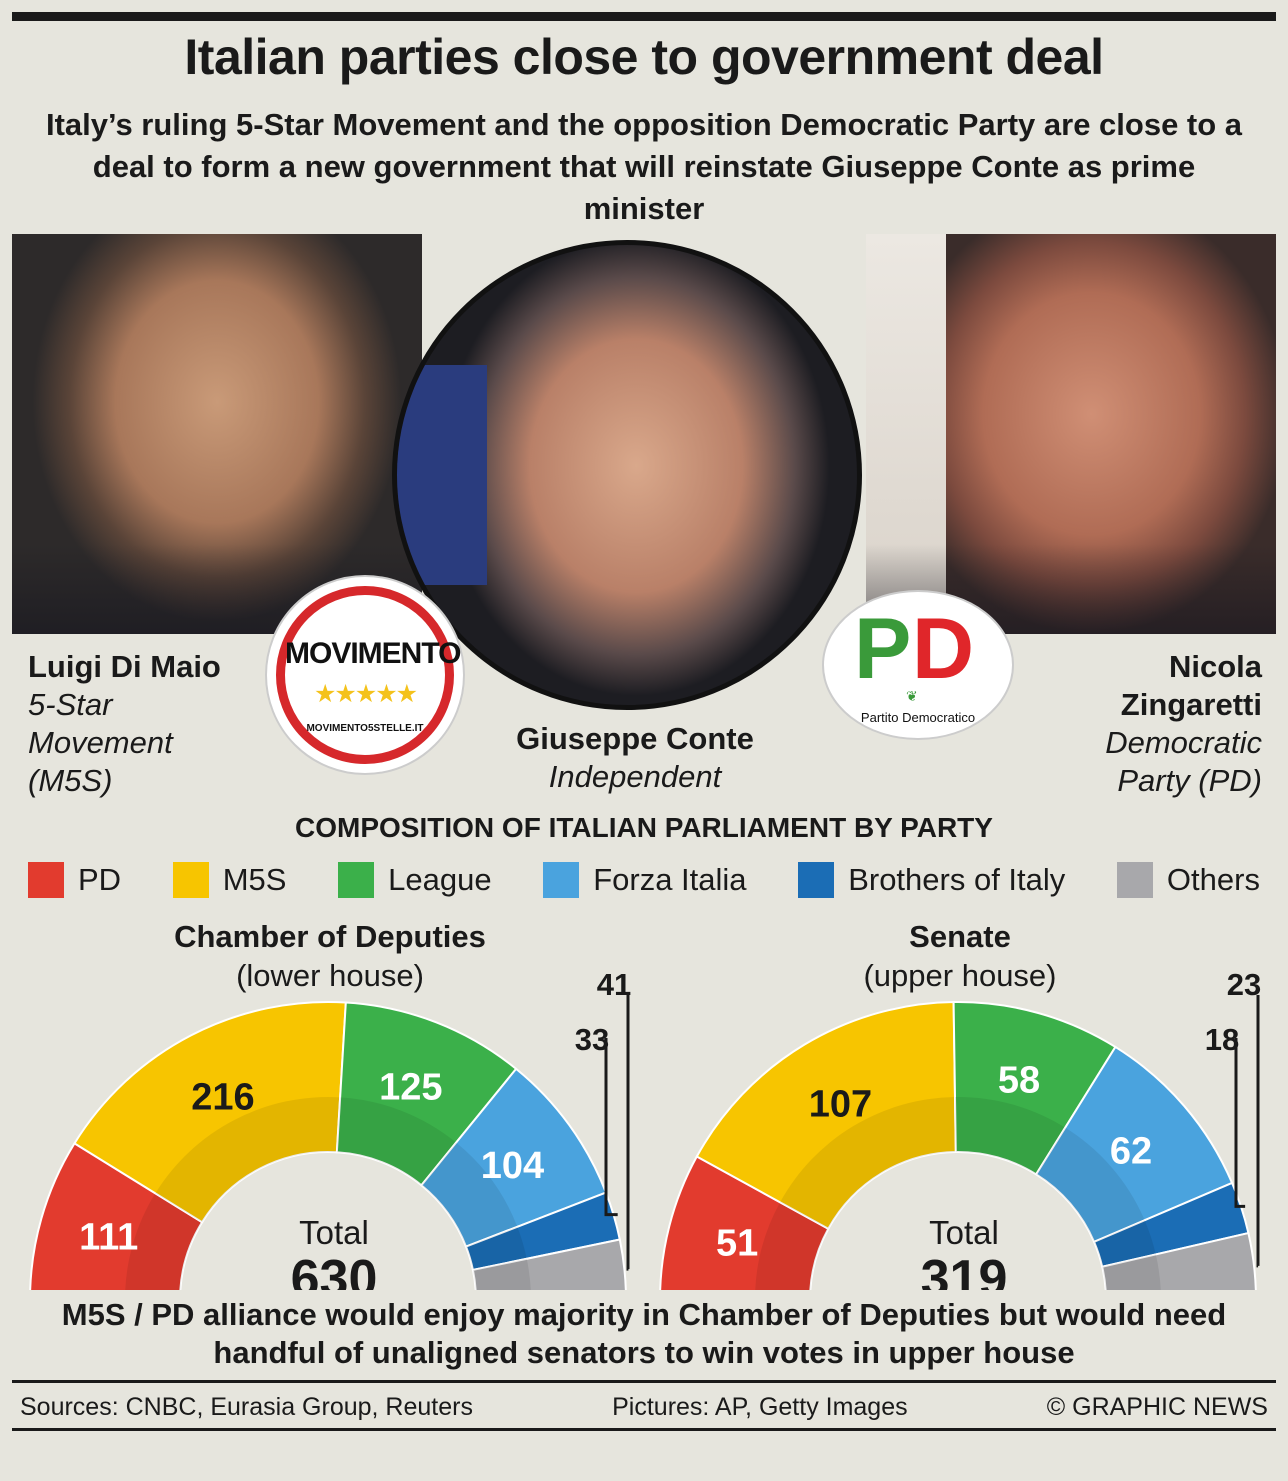 This screenshot has width=1288, height=1481. I want to click on caption-conte: Giuseppe Conte Independent, so click(635, 758).